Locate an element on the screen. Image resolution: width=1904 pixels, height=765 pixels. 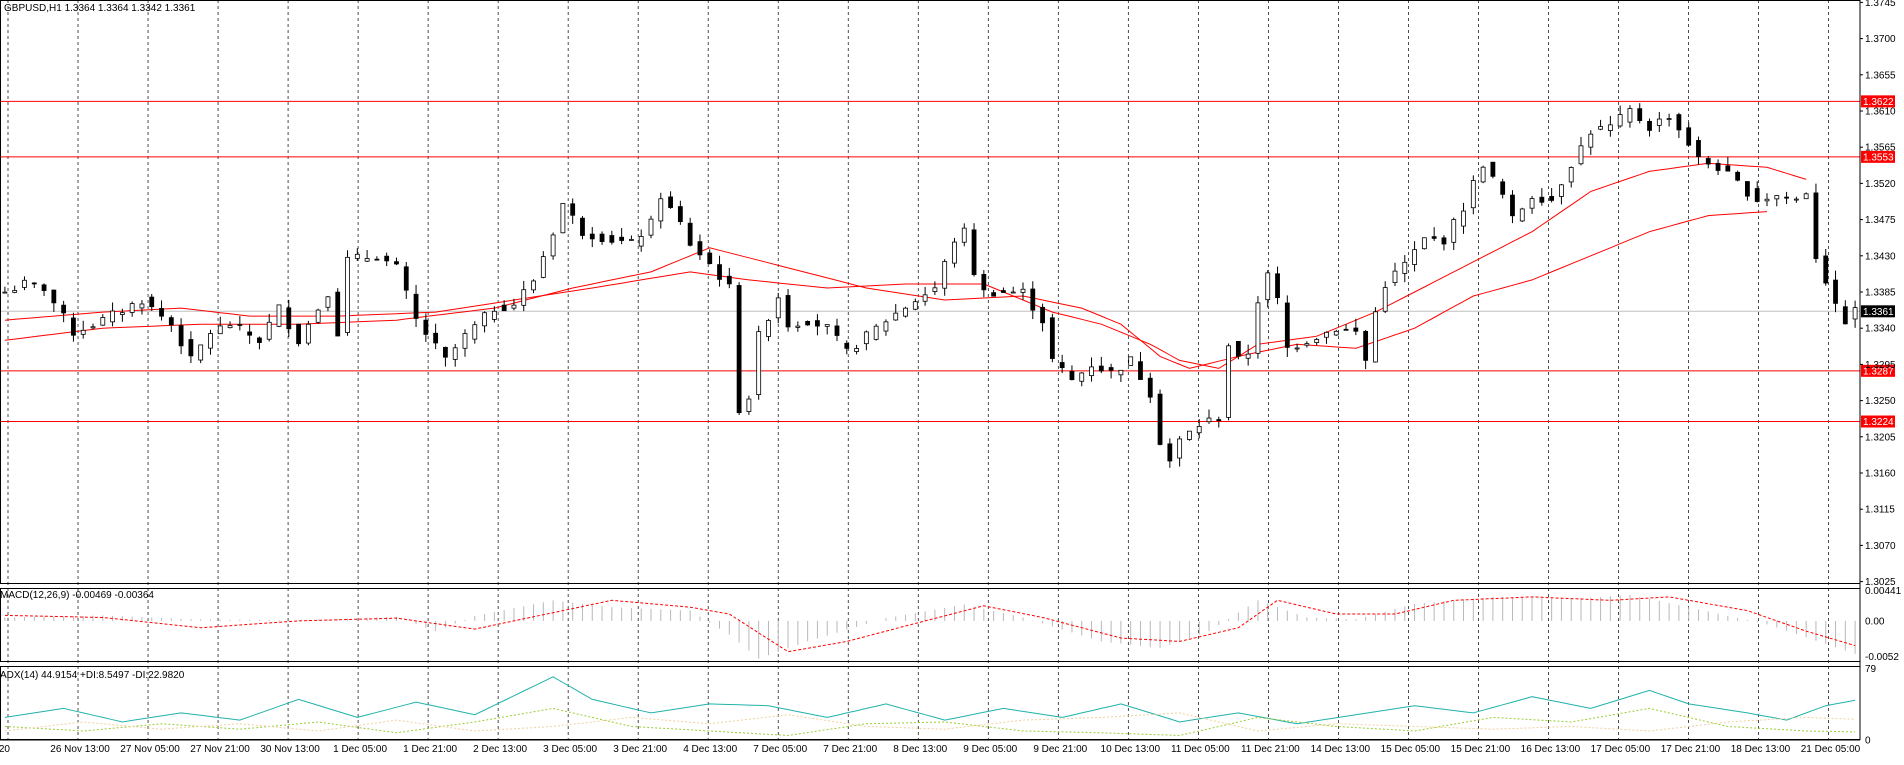
x-tick-label: 7 Dec 21:00 is located at coordinates (850, 749).